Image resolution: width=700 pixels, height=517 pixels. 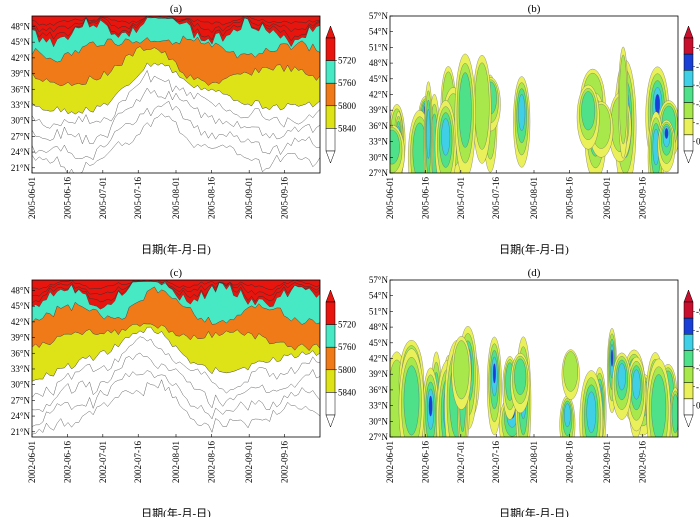 What do you see at coordinates (534, 9) in the screenshot?
I see `panel-label: (b)` at bounding box center [534, 9].